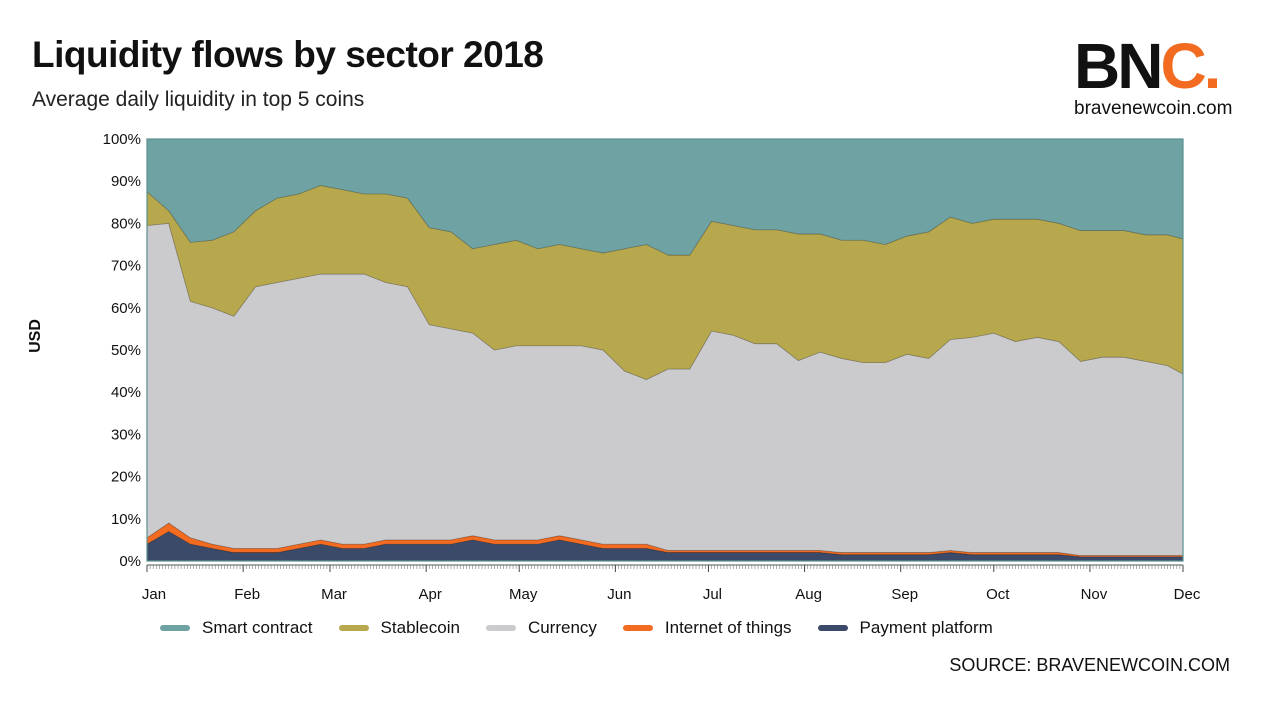 The height and width of the screenshot is (707, 1280). What do you see at coordinates (1187, 594) in the screenshot?
I see `x-tick-label: Dec` at bounding box center [1187, 594].